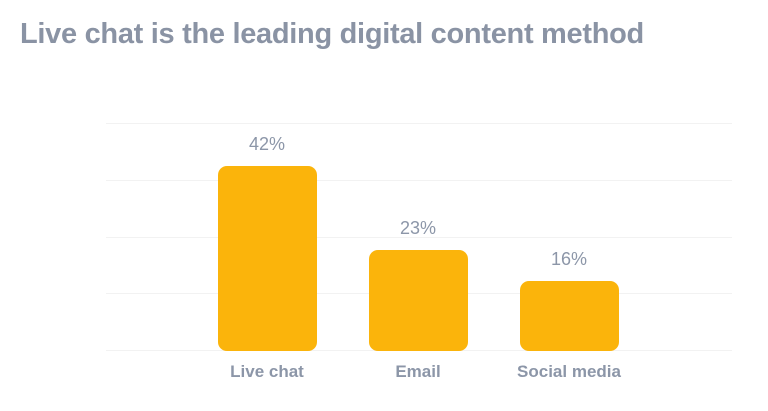  I want to click on value-label: 23%, so click(418, 228).